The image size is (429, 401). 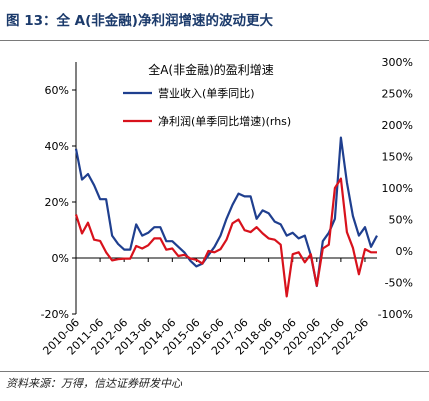 I want to click on top-rule, so click(x=214, y=40).